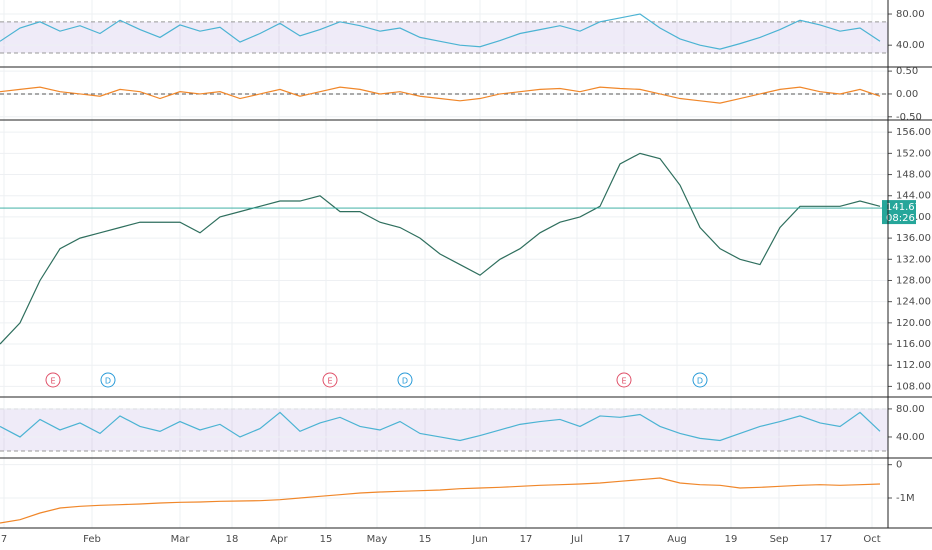  I want to click on y-tick-label: 148.00, so click(913, 175).